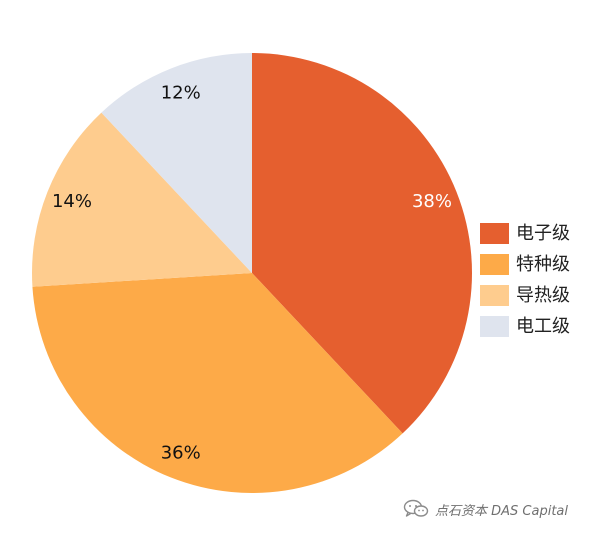 The image size is (600, 536). I want to click on slice-label-1: 38%, so click(432, 201).